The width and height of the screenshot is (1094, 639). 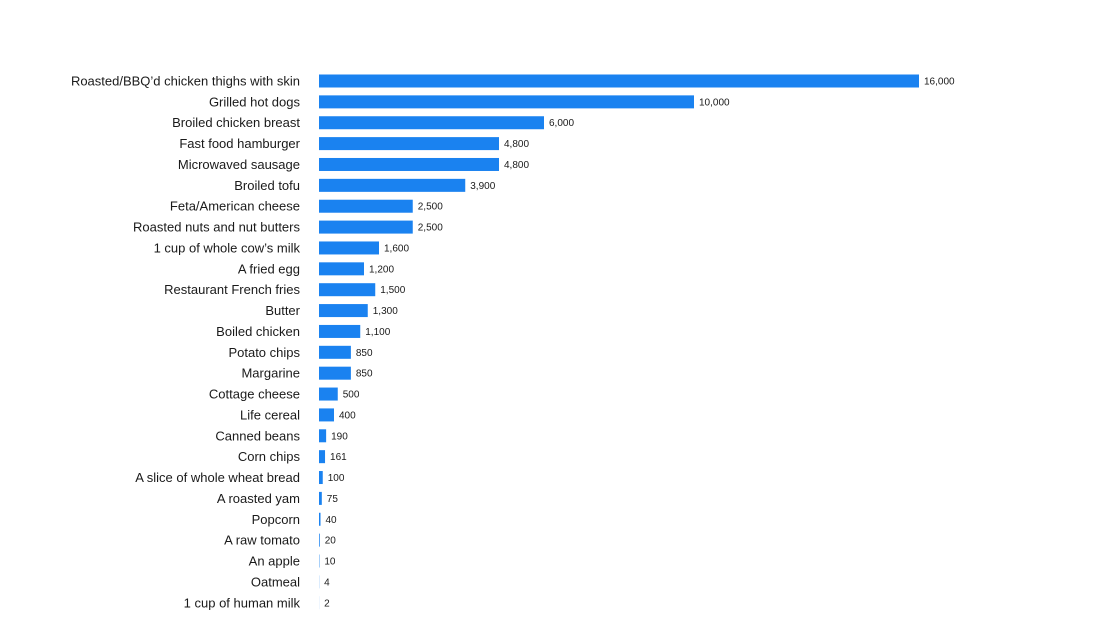 I want to click on value-label: 1,200, so click(x=381, y=269).